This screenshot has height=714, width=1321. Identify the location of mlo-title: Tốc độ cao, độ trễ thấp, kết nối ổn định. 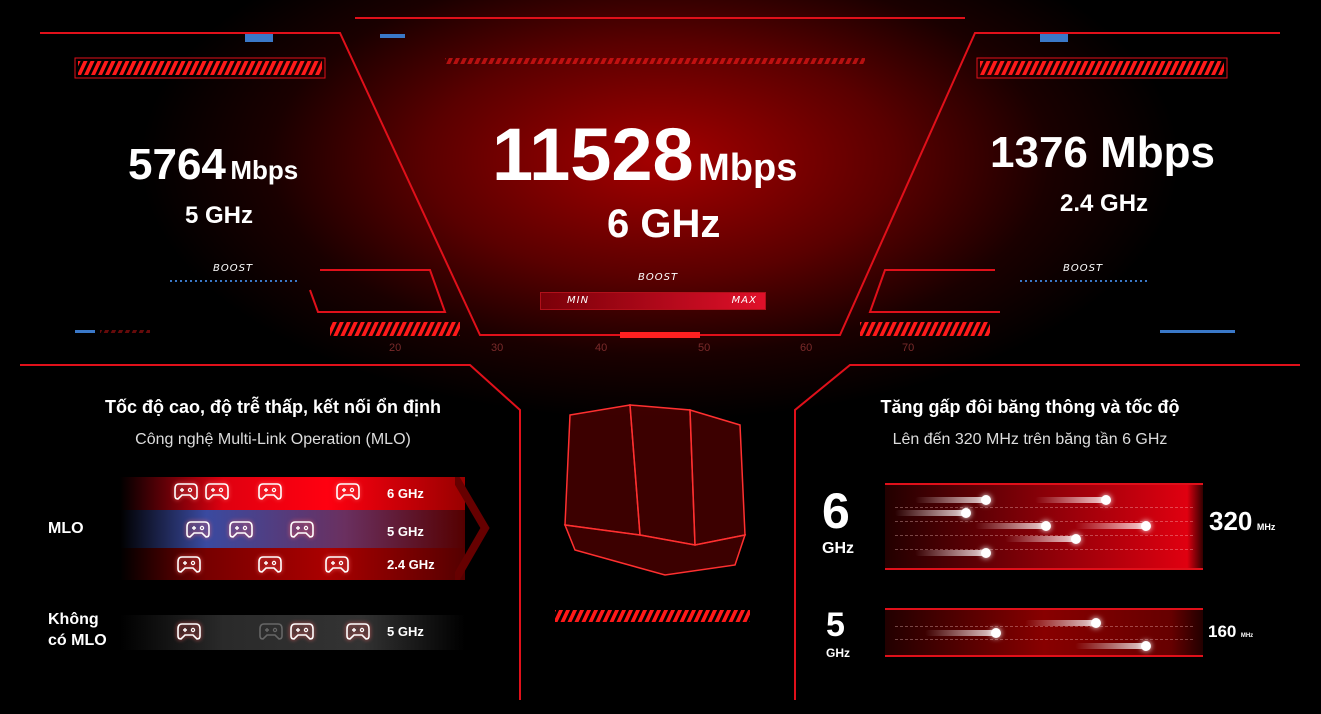
(273, 407).